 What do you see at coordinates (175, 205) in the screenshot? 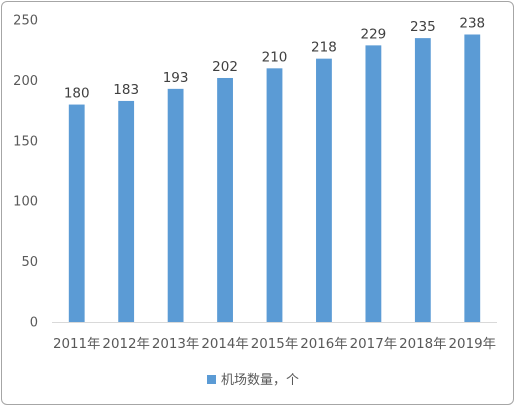
I see `bar-2013年` at bounding box center [175, 205].